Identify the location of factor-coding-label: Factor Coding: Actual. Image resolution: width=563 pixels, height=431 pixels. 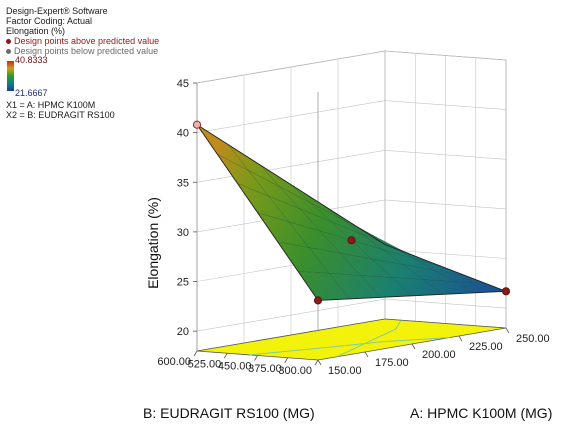
(49, 21).